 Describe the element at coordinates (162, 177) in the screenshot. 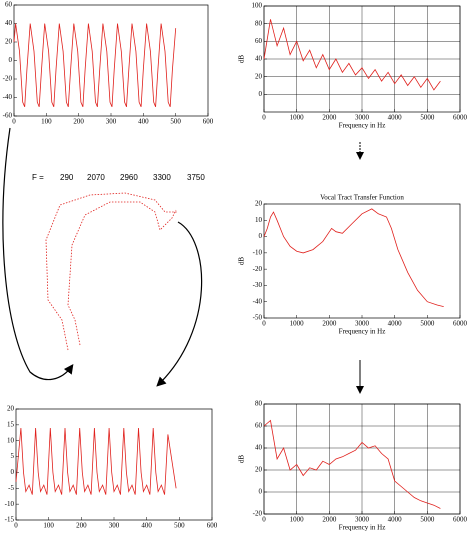

I see `formant-value: 3300` at that location.